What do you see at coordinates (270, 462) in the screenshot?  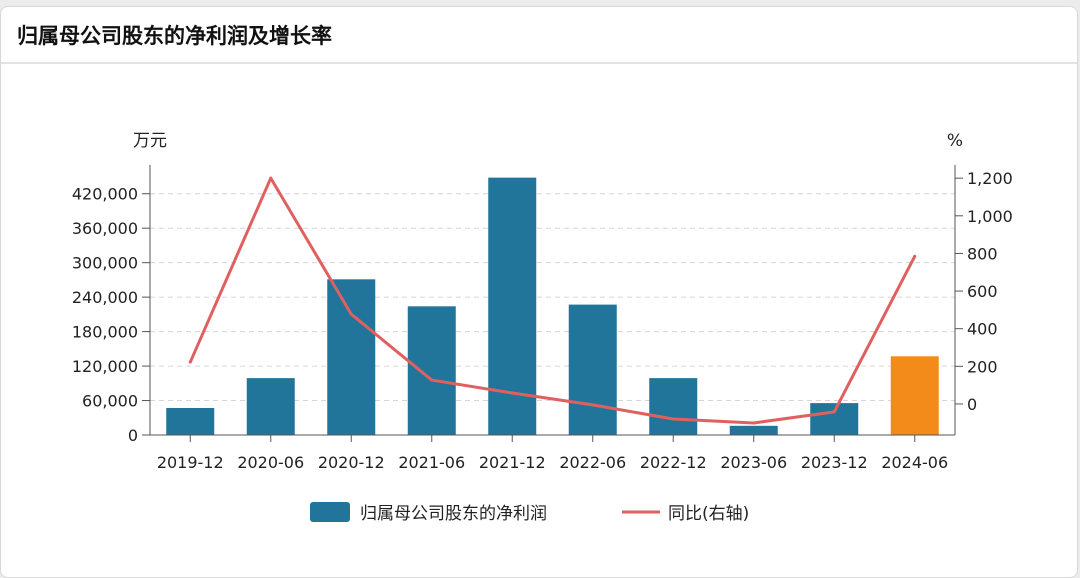 I see `x-tick-label: 2020-06` at bounding box center [270, 462].